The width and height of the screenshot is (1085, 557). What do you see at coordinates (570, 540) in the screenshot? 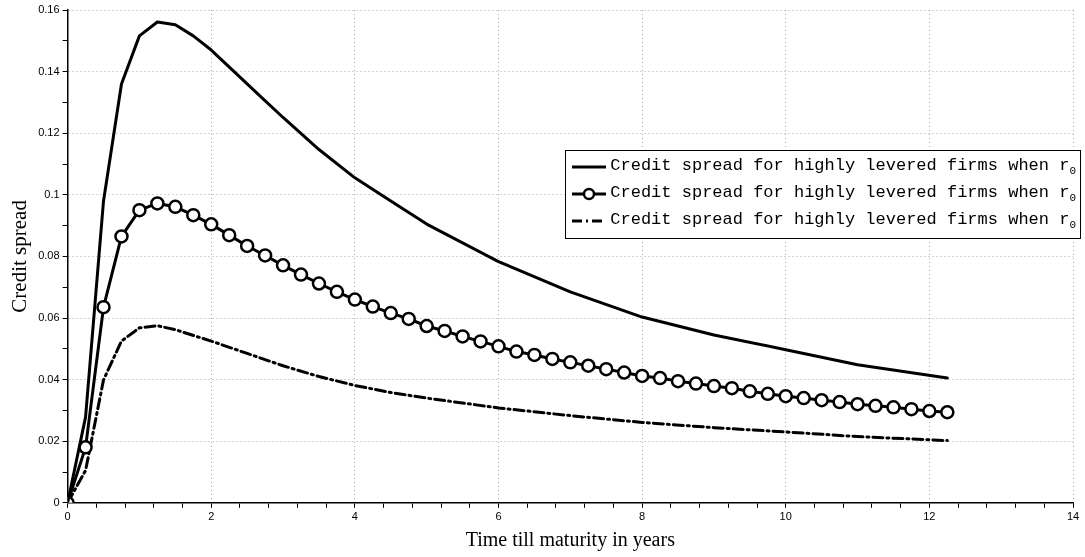
I see `x-axis-title: Time till maturity in years` at bounding box center [570, 540].